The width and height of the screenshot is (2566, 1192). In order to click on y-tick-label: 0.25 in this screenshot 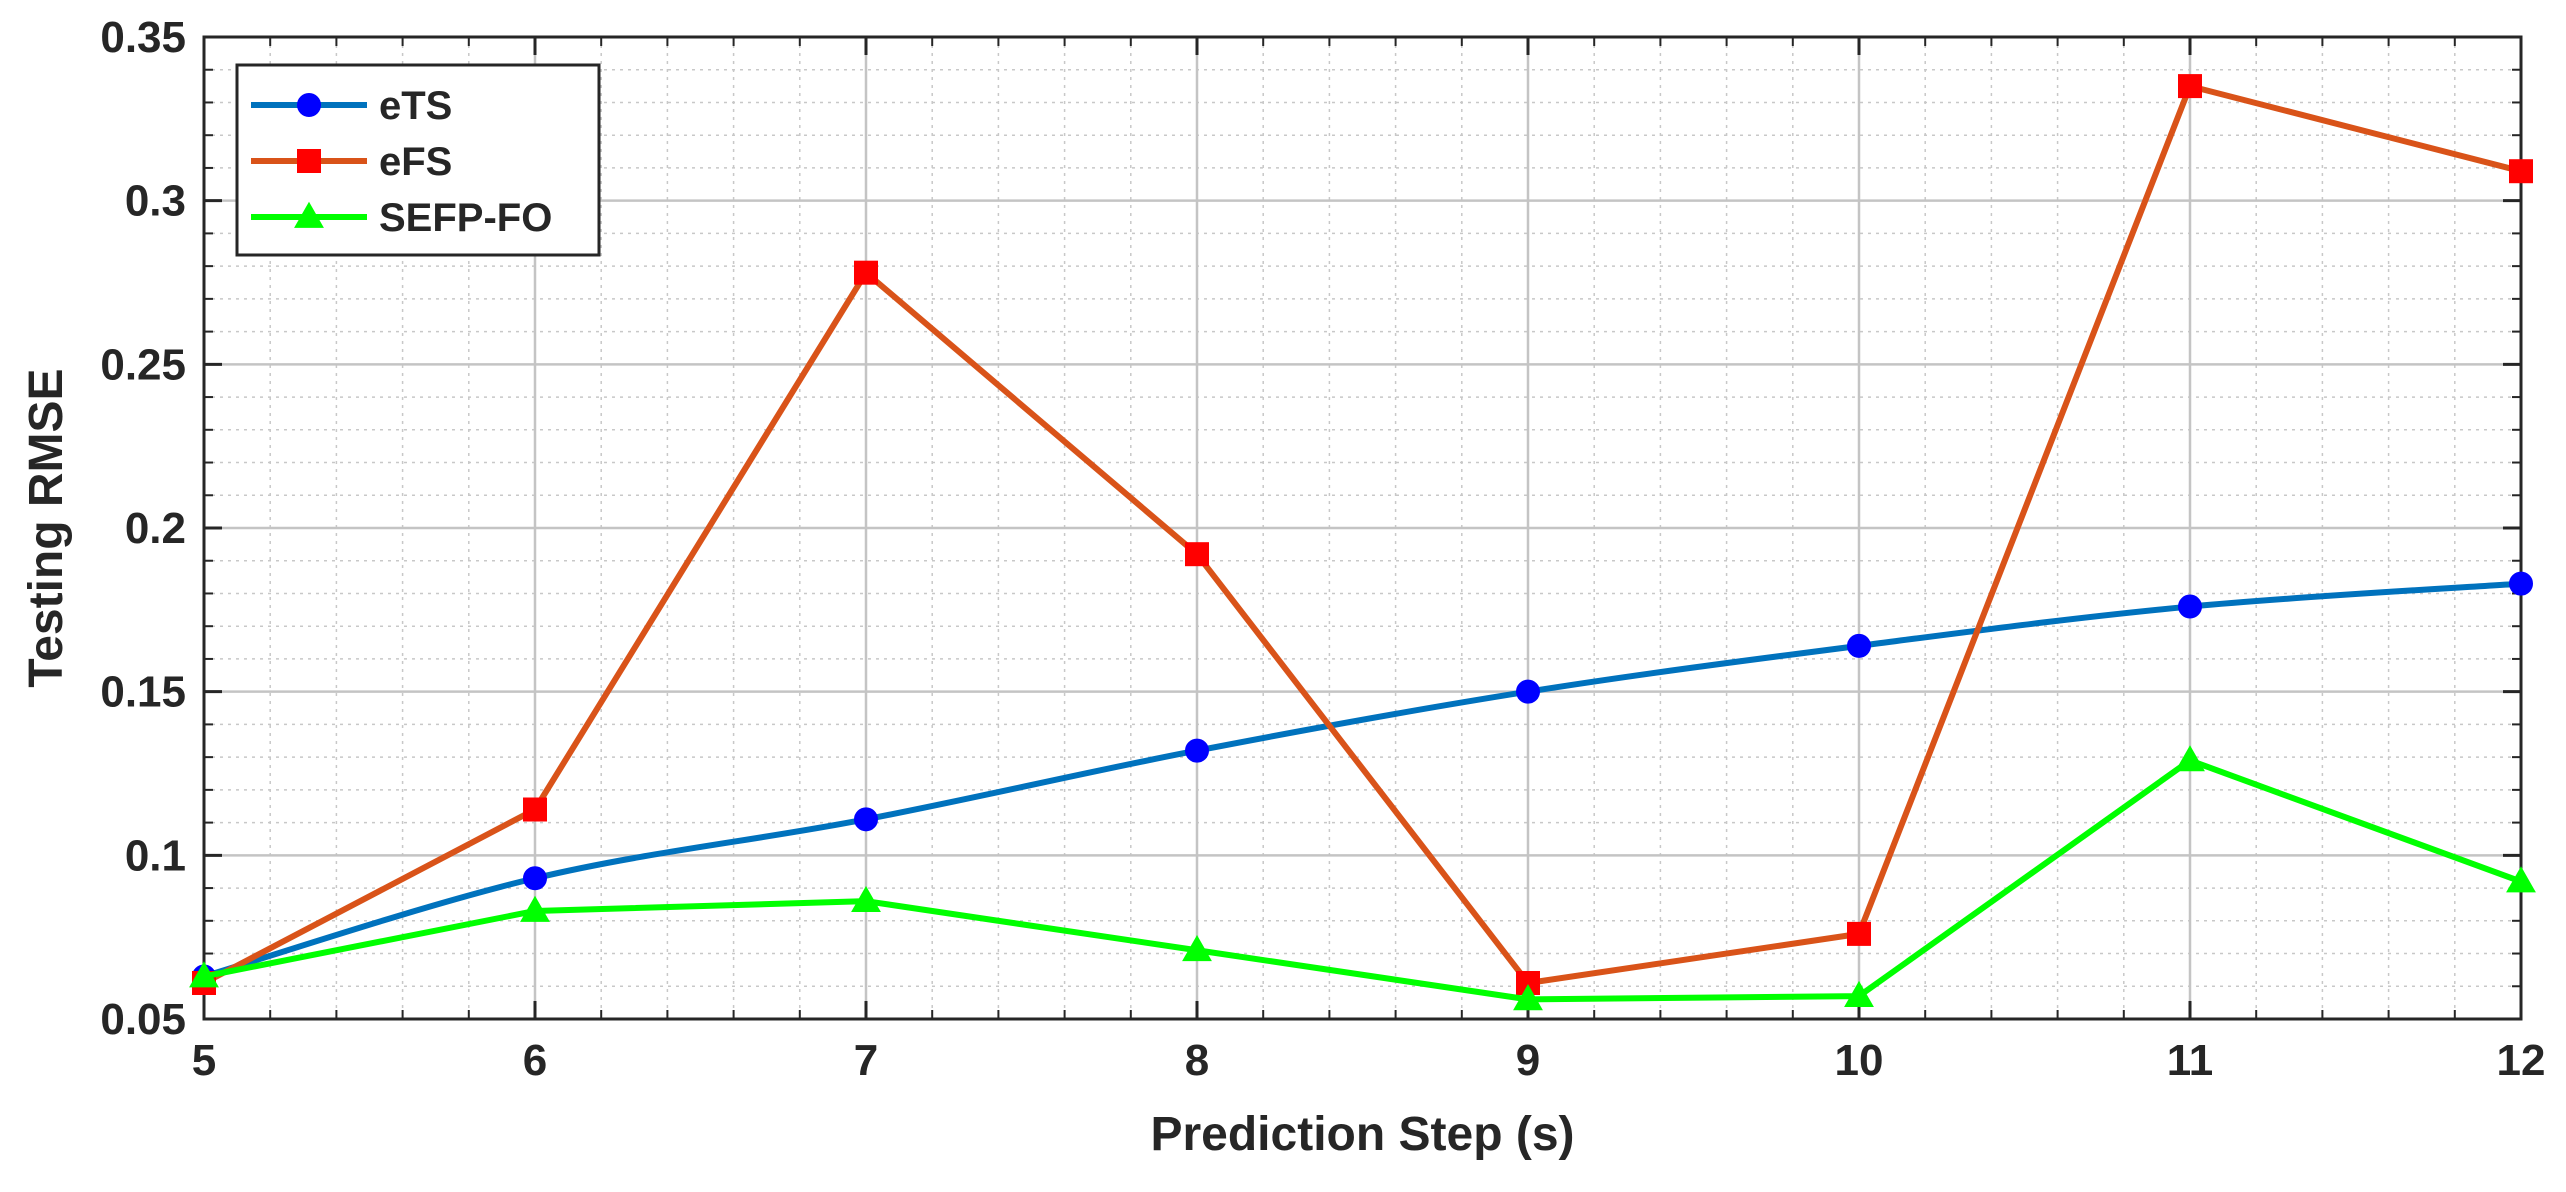, I will do `click(143, 364)`.